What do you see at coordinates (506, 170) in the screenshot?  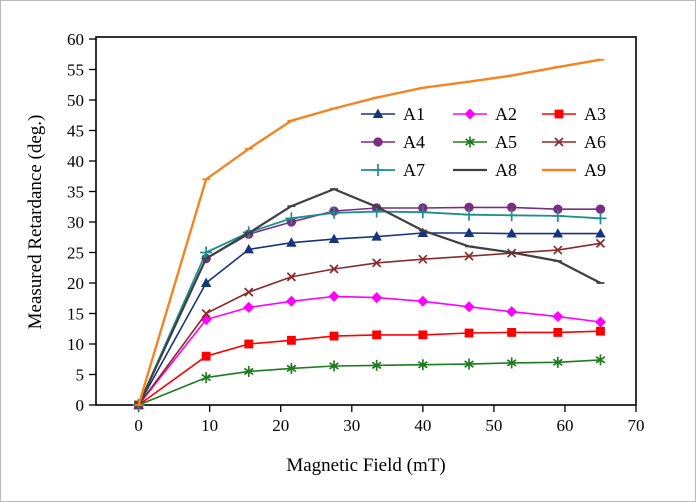 I see `legend-label-A8: A8` at bounding box center [506, 170].